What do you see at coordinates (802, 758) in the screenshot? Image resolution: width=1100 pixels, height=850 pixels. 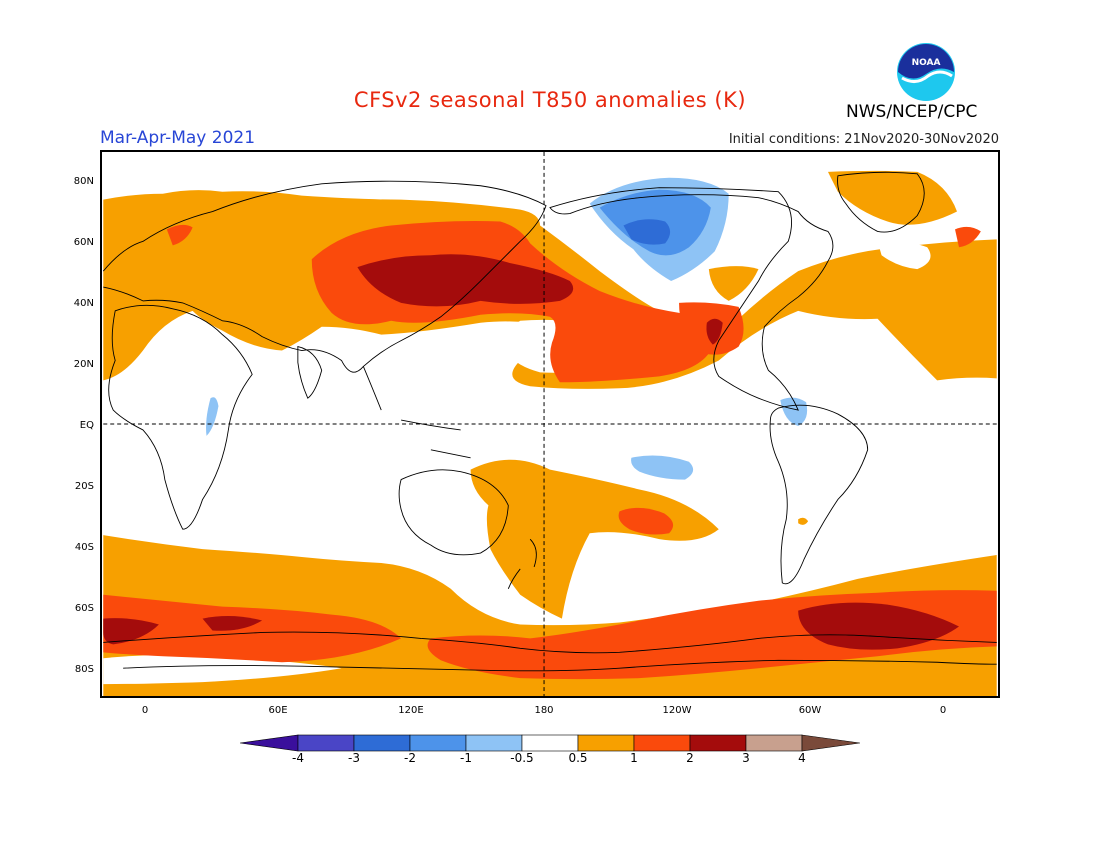 I see `colorbar-label: 4` at bounding box center [802, 758].